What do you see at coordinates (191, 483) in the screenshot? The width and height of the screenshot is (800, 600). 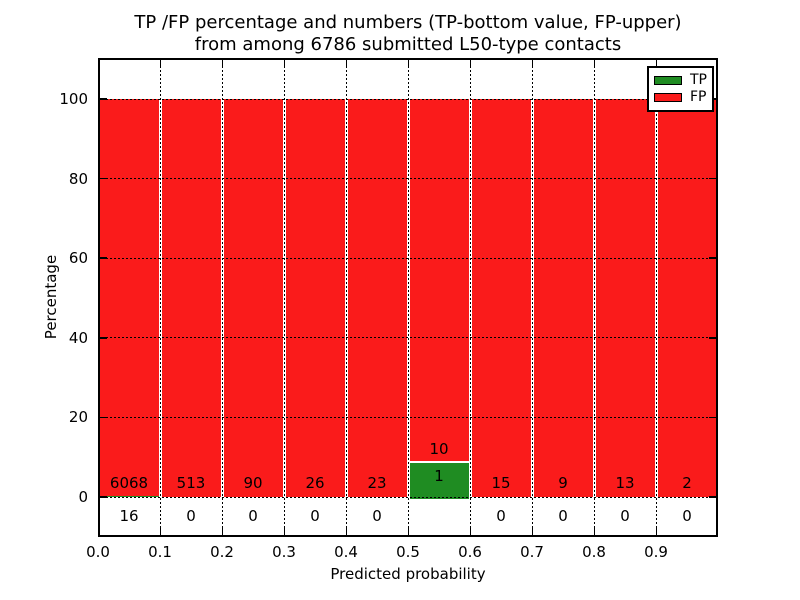 I see `fp-count-label: 513` at bounding box center [191, 483].